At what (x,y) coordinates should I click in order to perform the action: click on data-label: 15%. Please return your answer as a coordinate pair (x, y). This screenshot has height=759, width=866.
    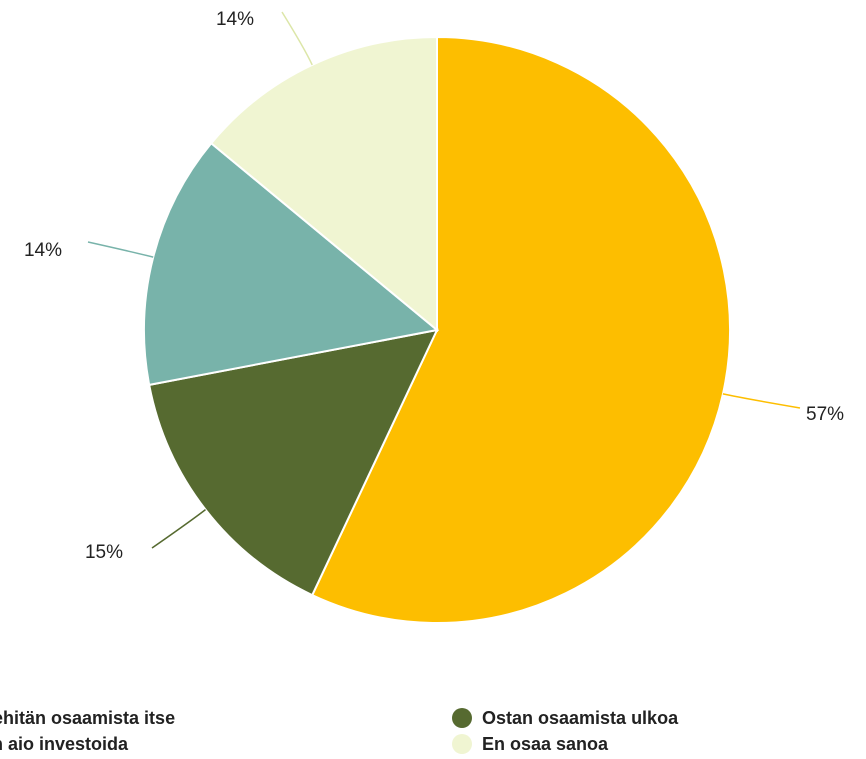
    Looking at the image, I should click on (104, 552).